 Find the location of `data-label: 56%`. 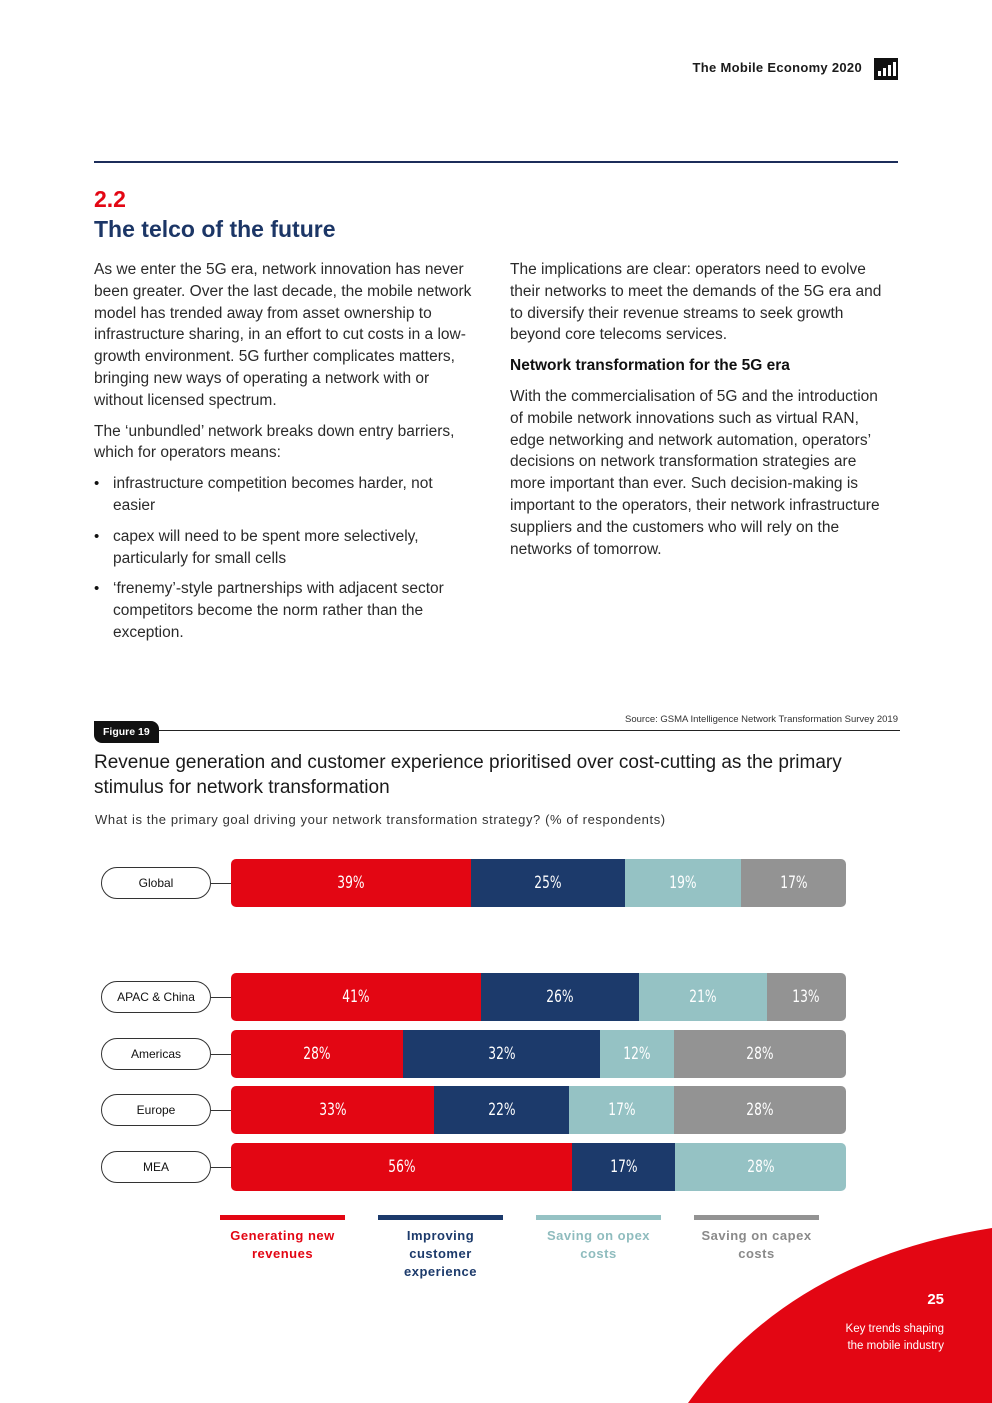

data-label: 56% is located at coordinates (401, 1167).